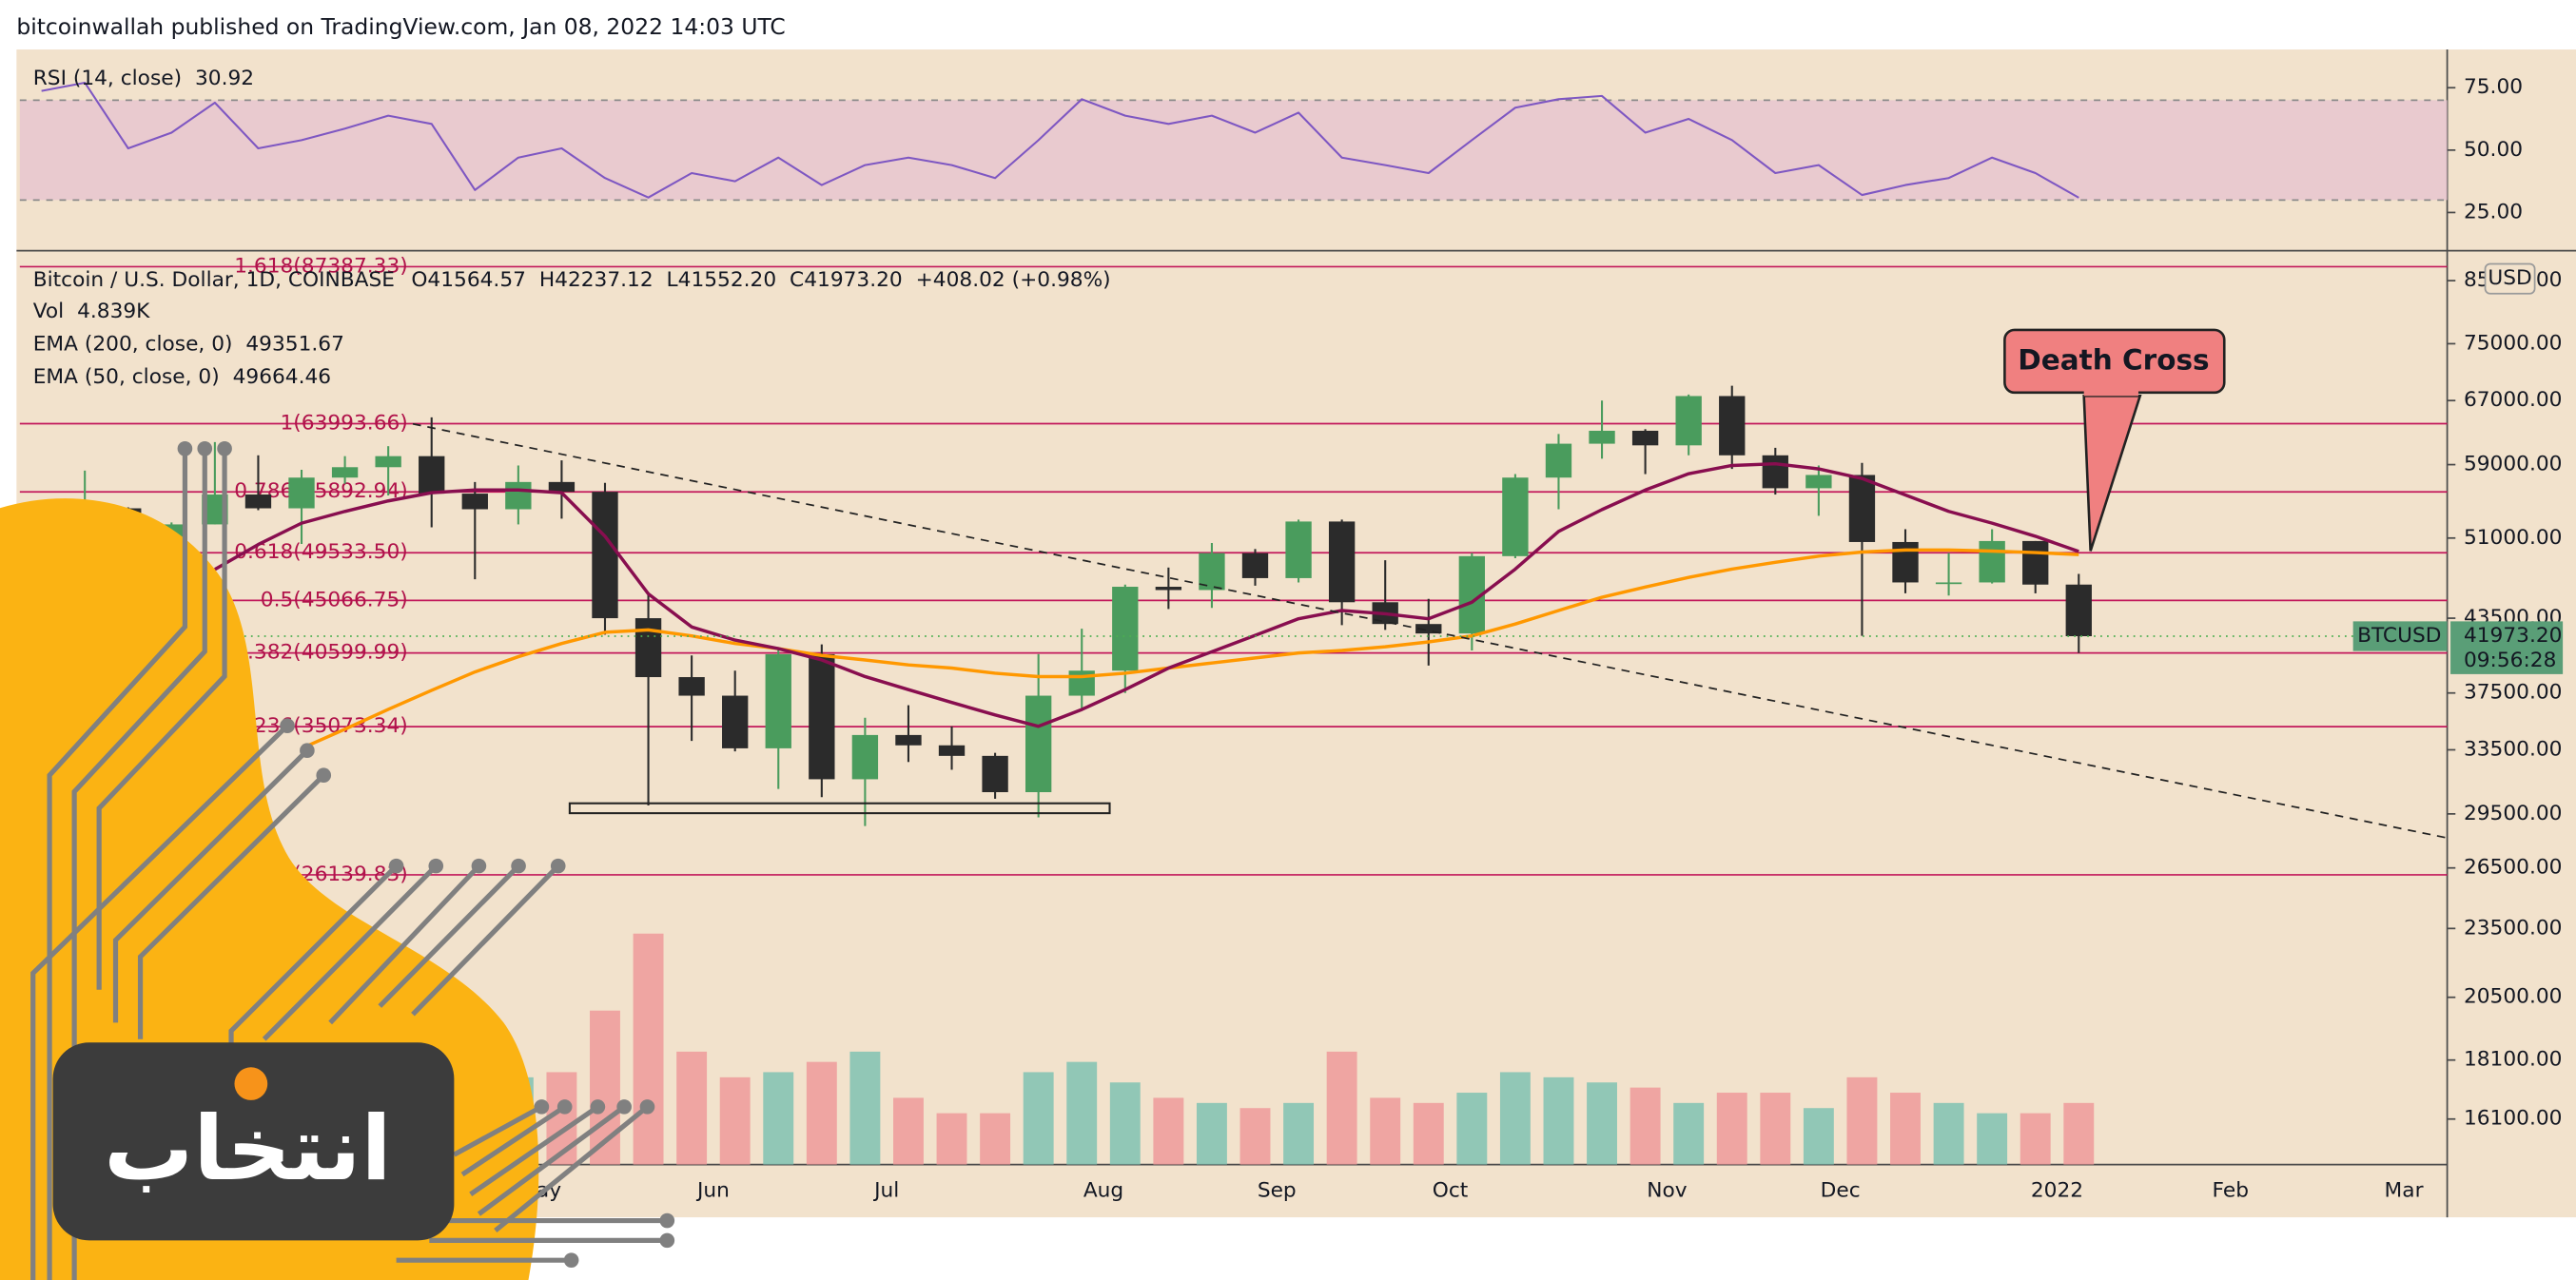 The image size is (2576, 1280). Describe the element at coordinates (2514, 813) in the screenshot. I see `price-tick-label: 29500.00` at that location.